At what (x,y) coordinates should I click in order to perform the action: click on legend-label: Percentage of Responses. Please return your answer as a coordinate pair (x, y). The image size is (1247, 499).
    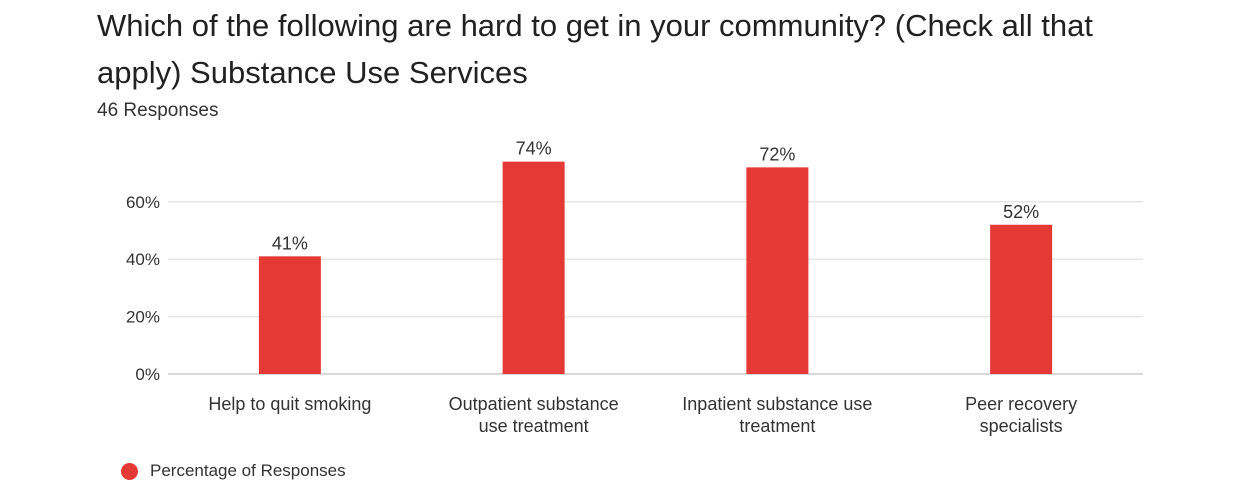
    Looking at the image, I should click on (248, 470).